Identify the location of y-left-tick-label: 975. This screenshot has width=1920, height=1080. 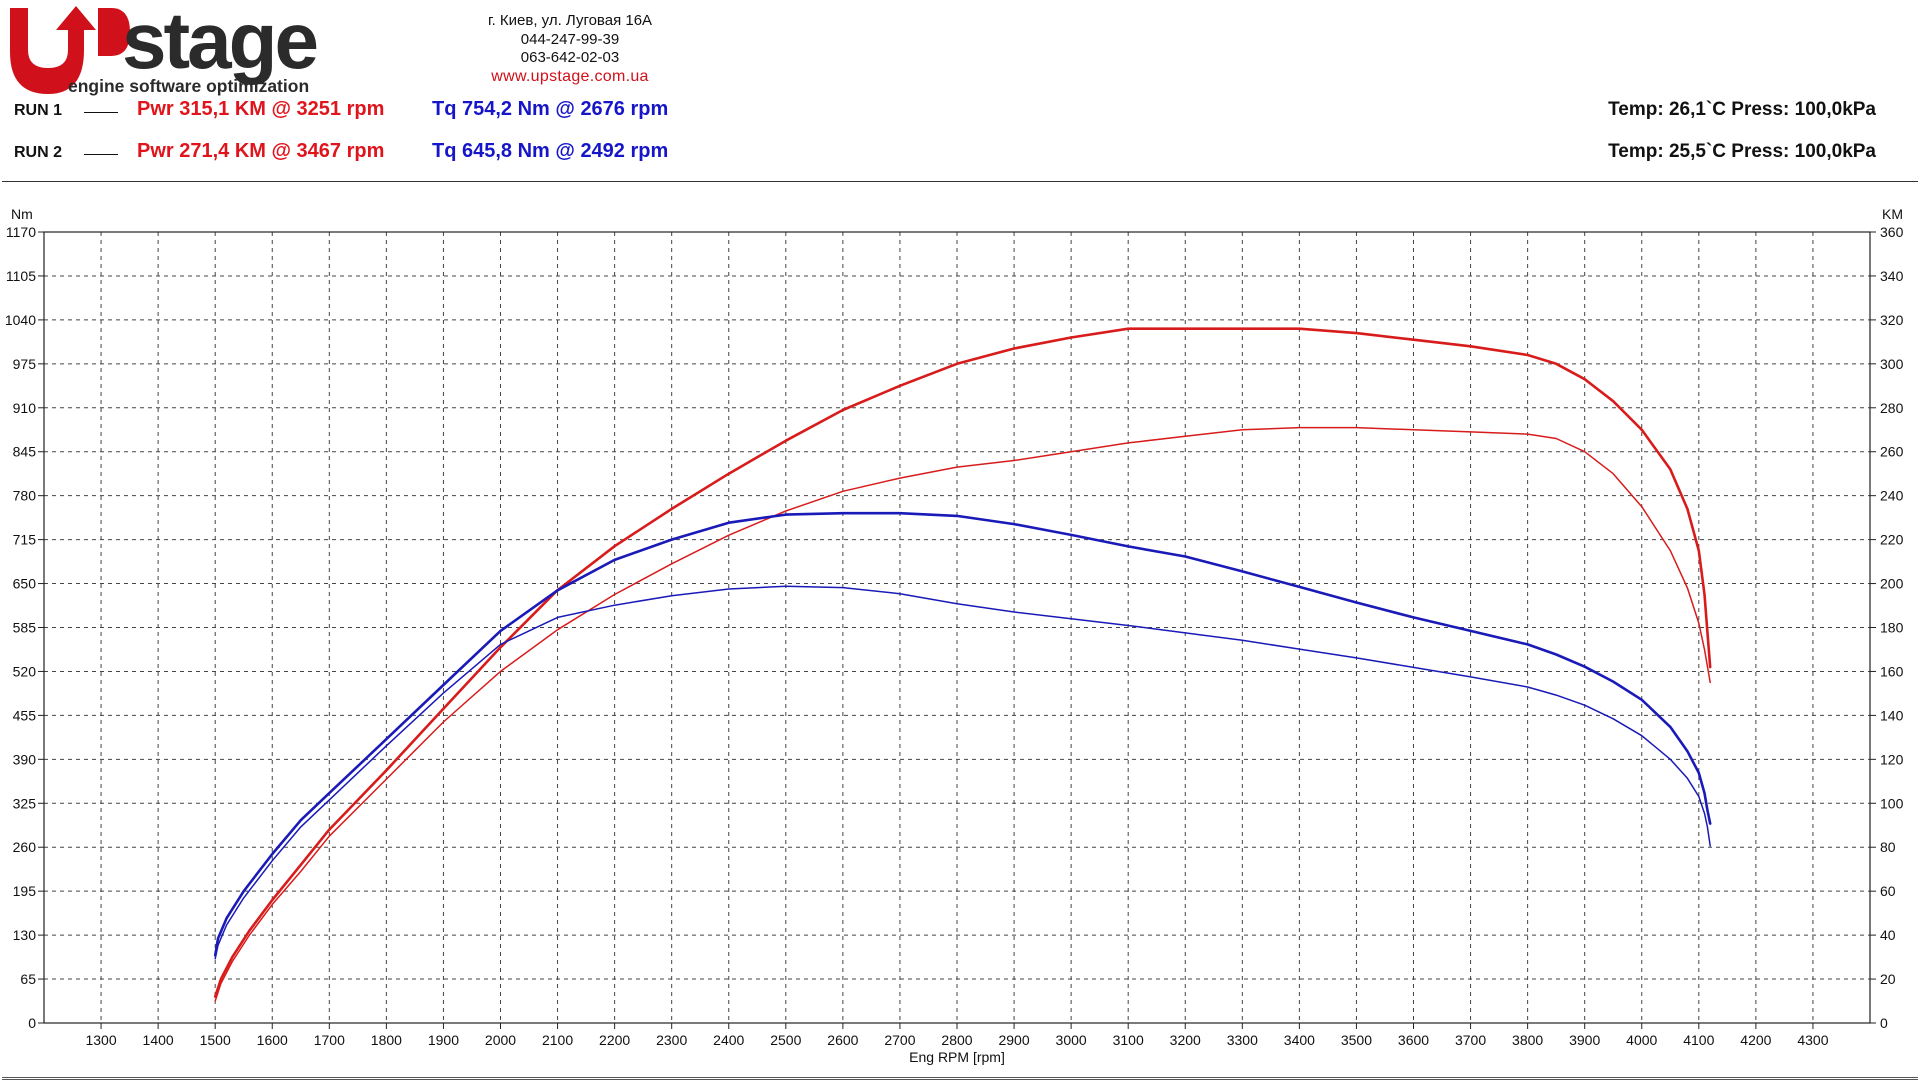
(25, 364).